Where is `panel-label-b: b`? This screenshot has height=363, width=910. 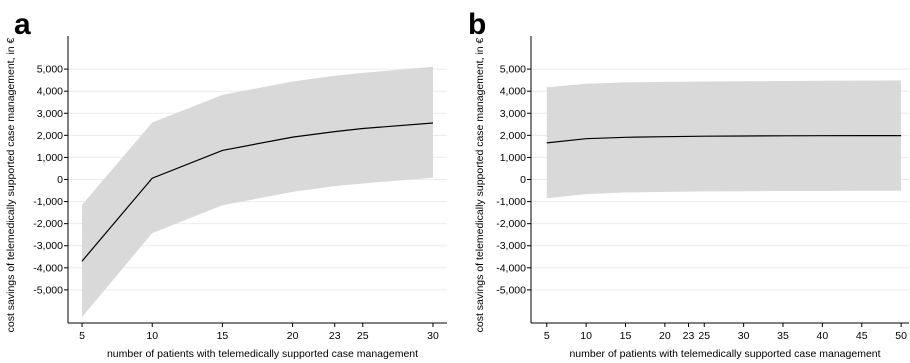
panel-label-b: b is located at coordinates (477, 24).